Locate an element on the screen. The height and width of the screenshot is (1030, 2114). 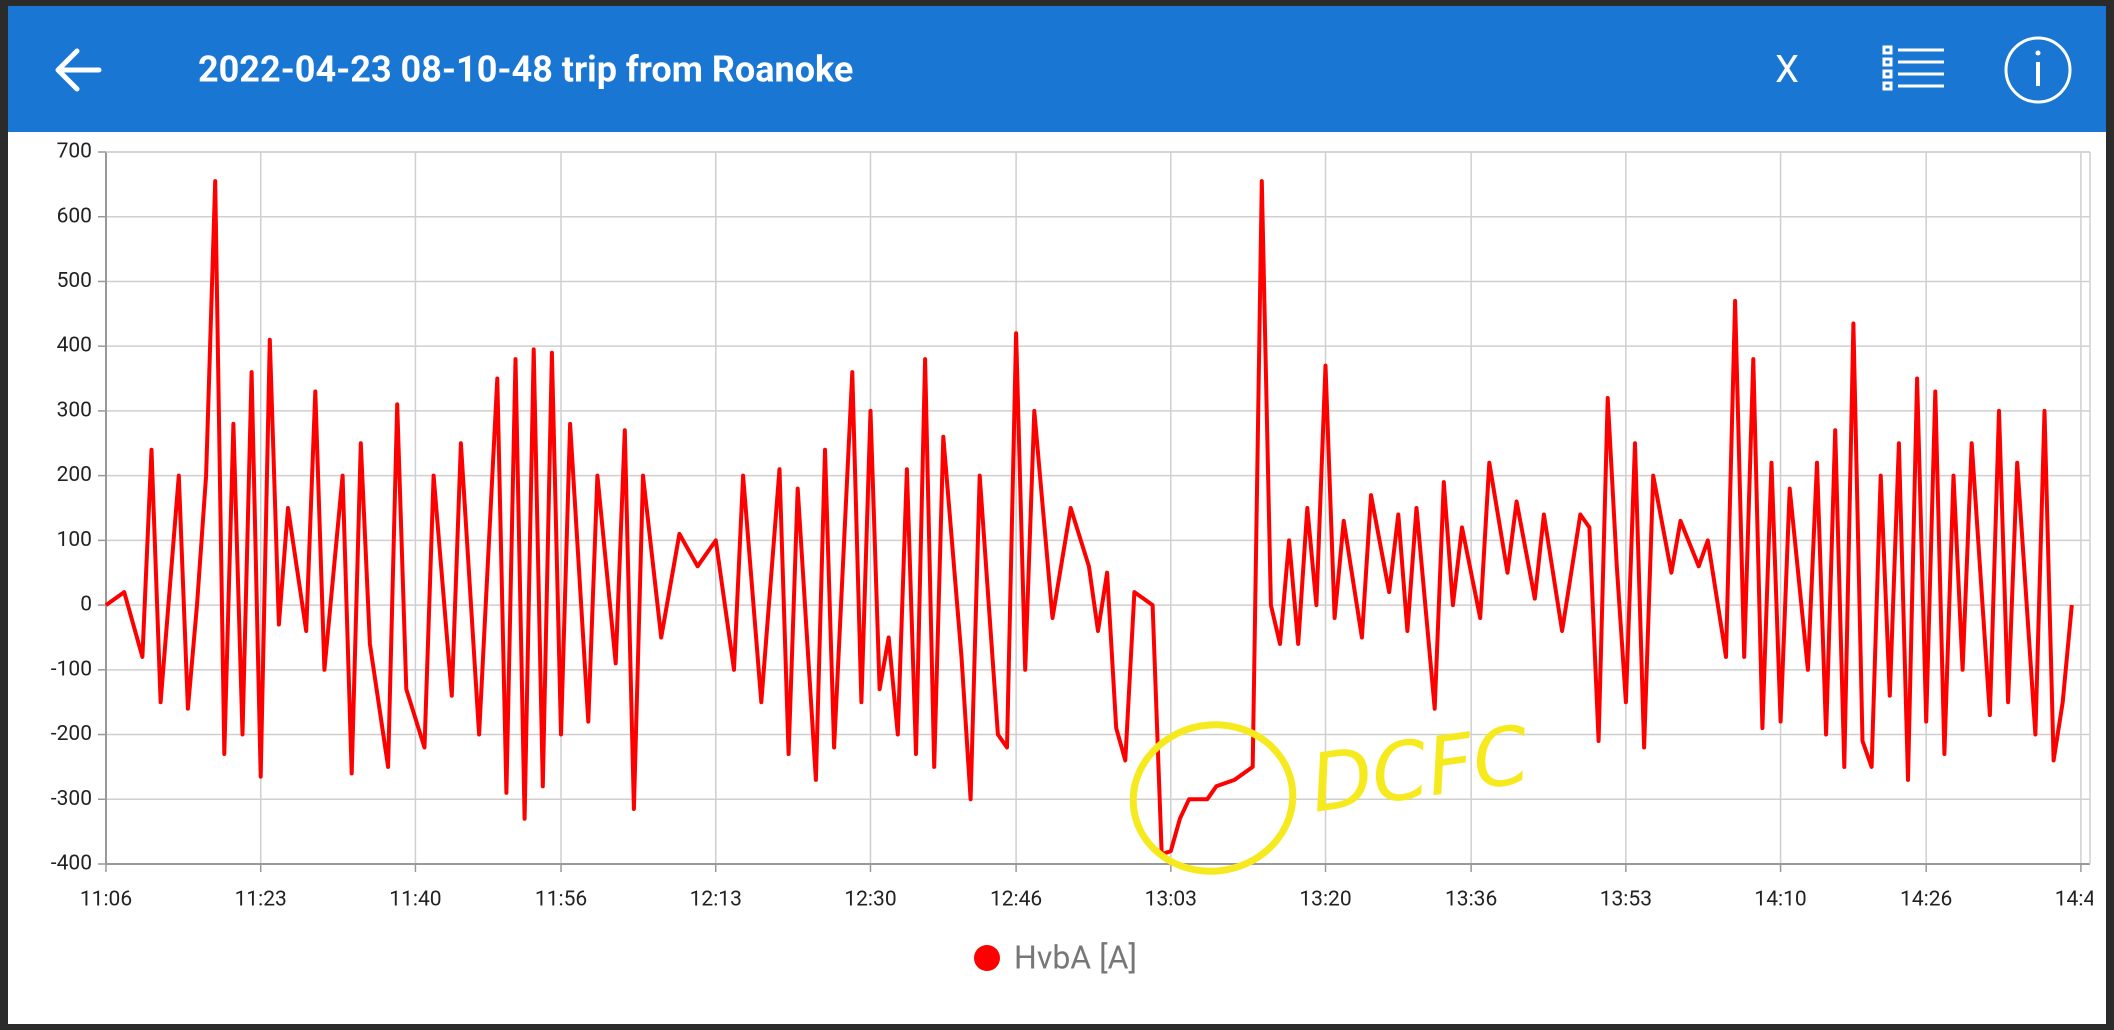
info-button is located at coordinates (2038, 70).